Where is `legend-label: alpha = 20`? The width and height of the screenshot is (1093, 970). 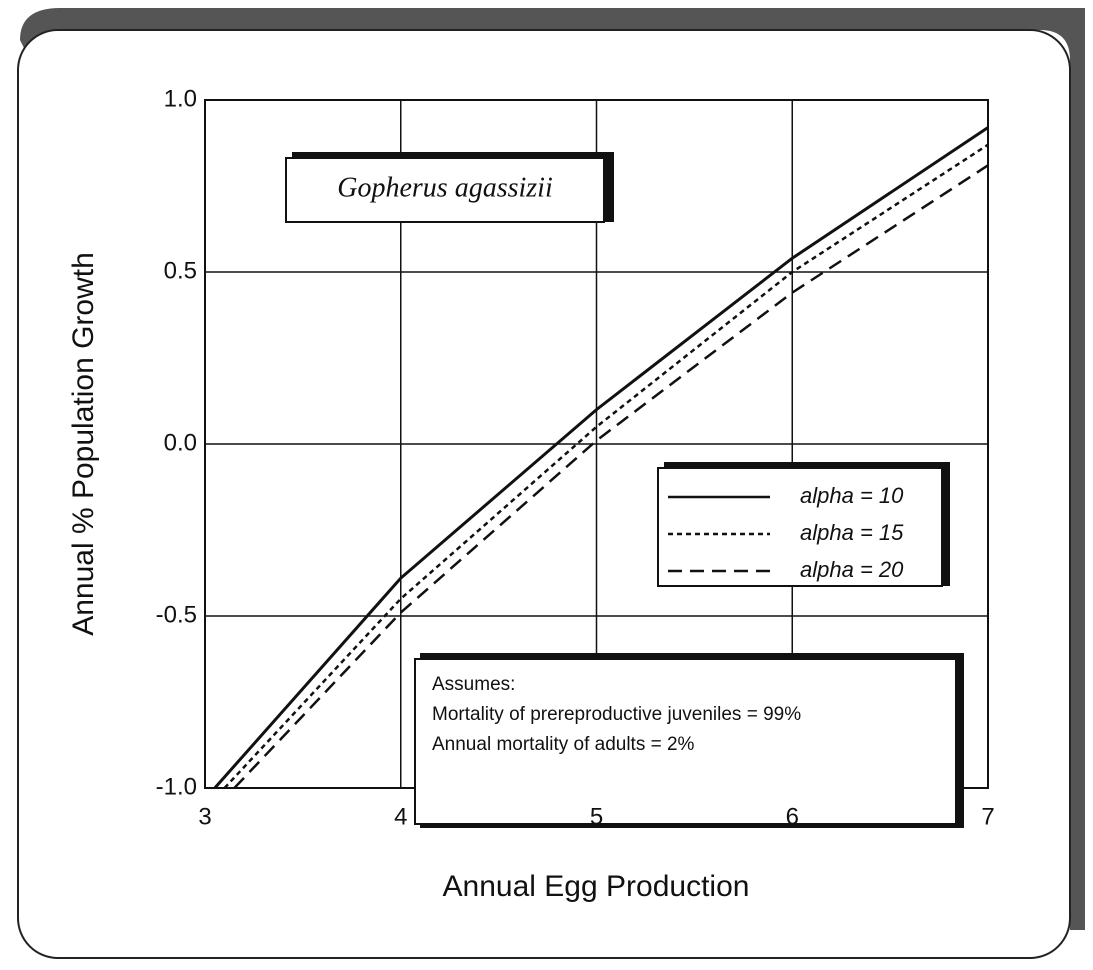 legend-label: alpha = 20 is located at coordinates (852, 569).